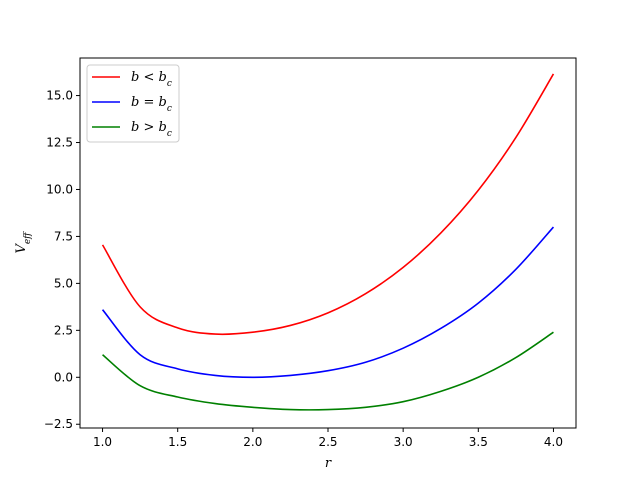  I want to click on x-tick-label: 3.5, so click(478, 442).